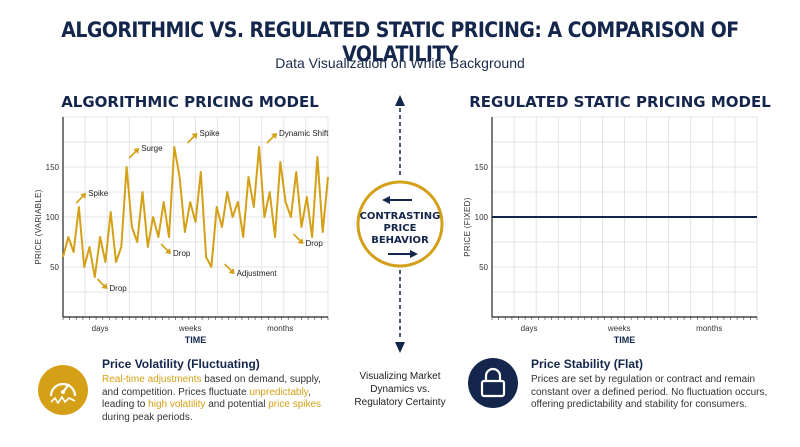 The image size is (800, 447). Describe the element at coordinates (400, 240) in the screenshot. I see `center-text-line3: BEHAVIOR` at that location.